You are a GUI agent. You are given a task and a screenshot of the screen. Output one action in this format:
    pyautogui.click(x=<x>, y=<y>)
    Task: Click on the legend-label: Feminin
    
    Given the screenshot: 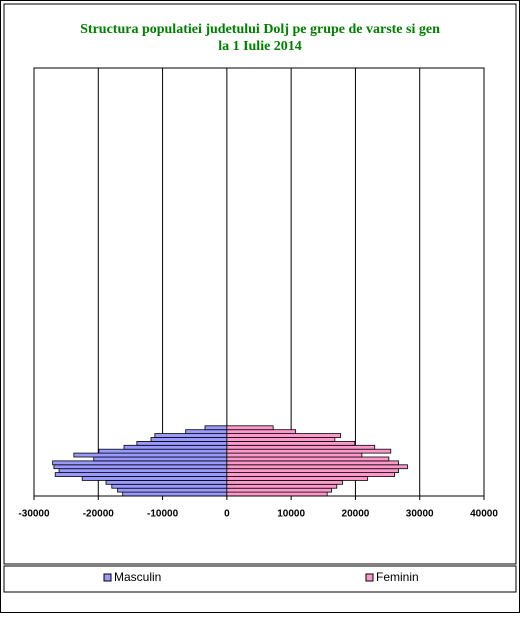 What is the action you would take?
    pyautogui.click(x=397, y=577)
    